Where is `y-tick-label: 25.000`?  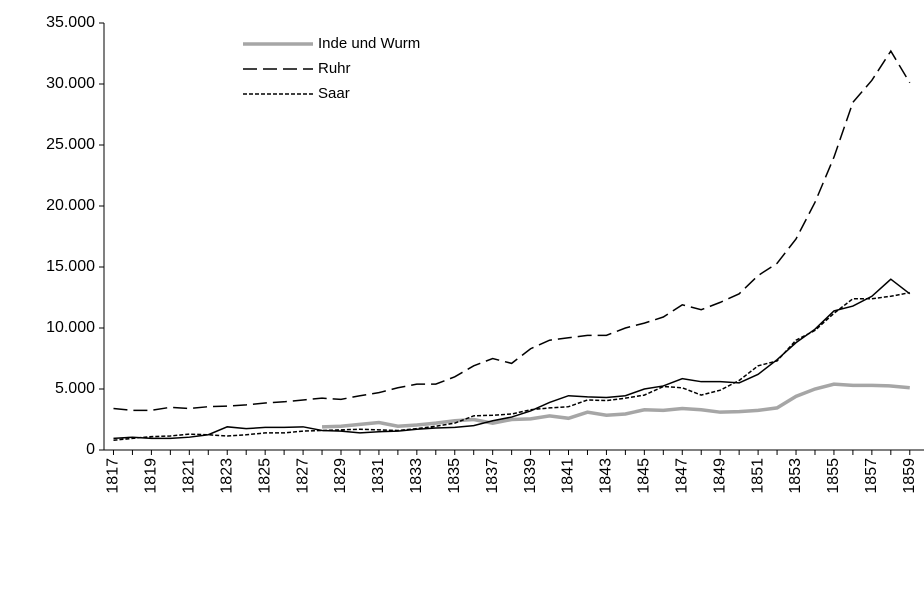 y-tick-label: 25.000 is located at coordinates (70, 144).